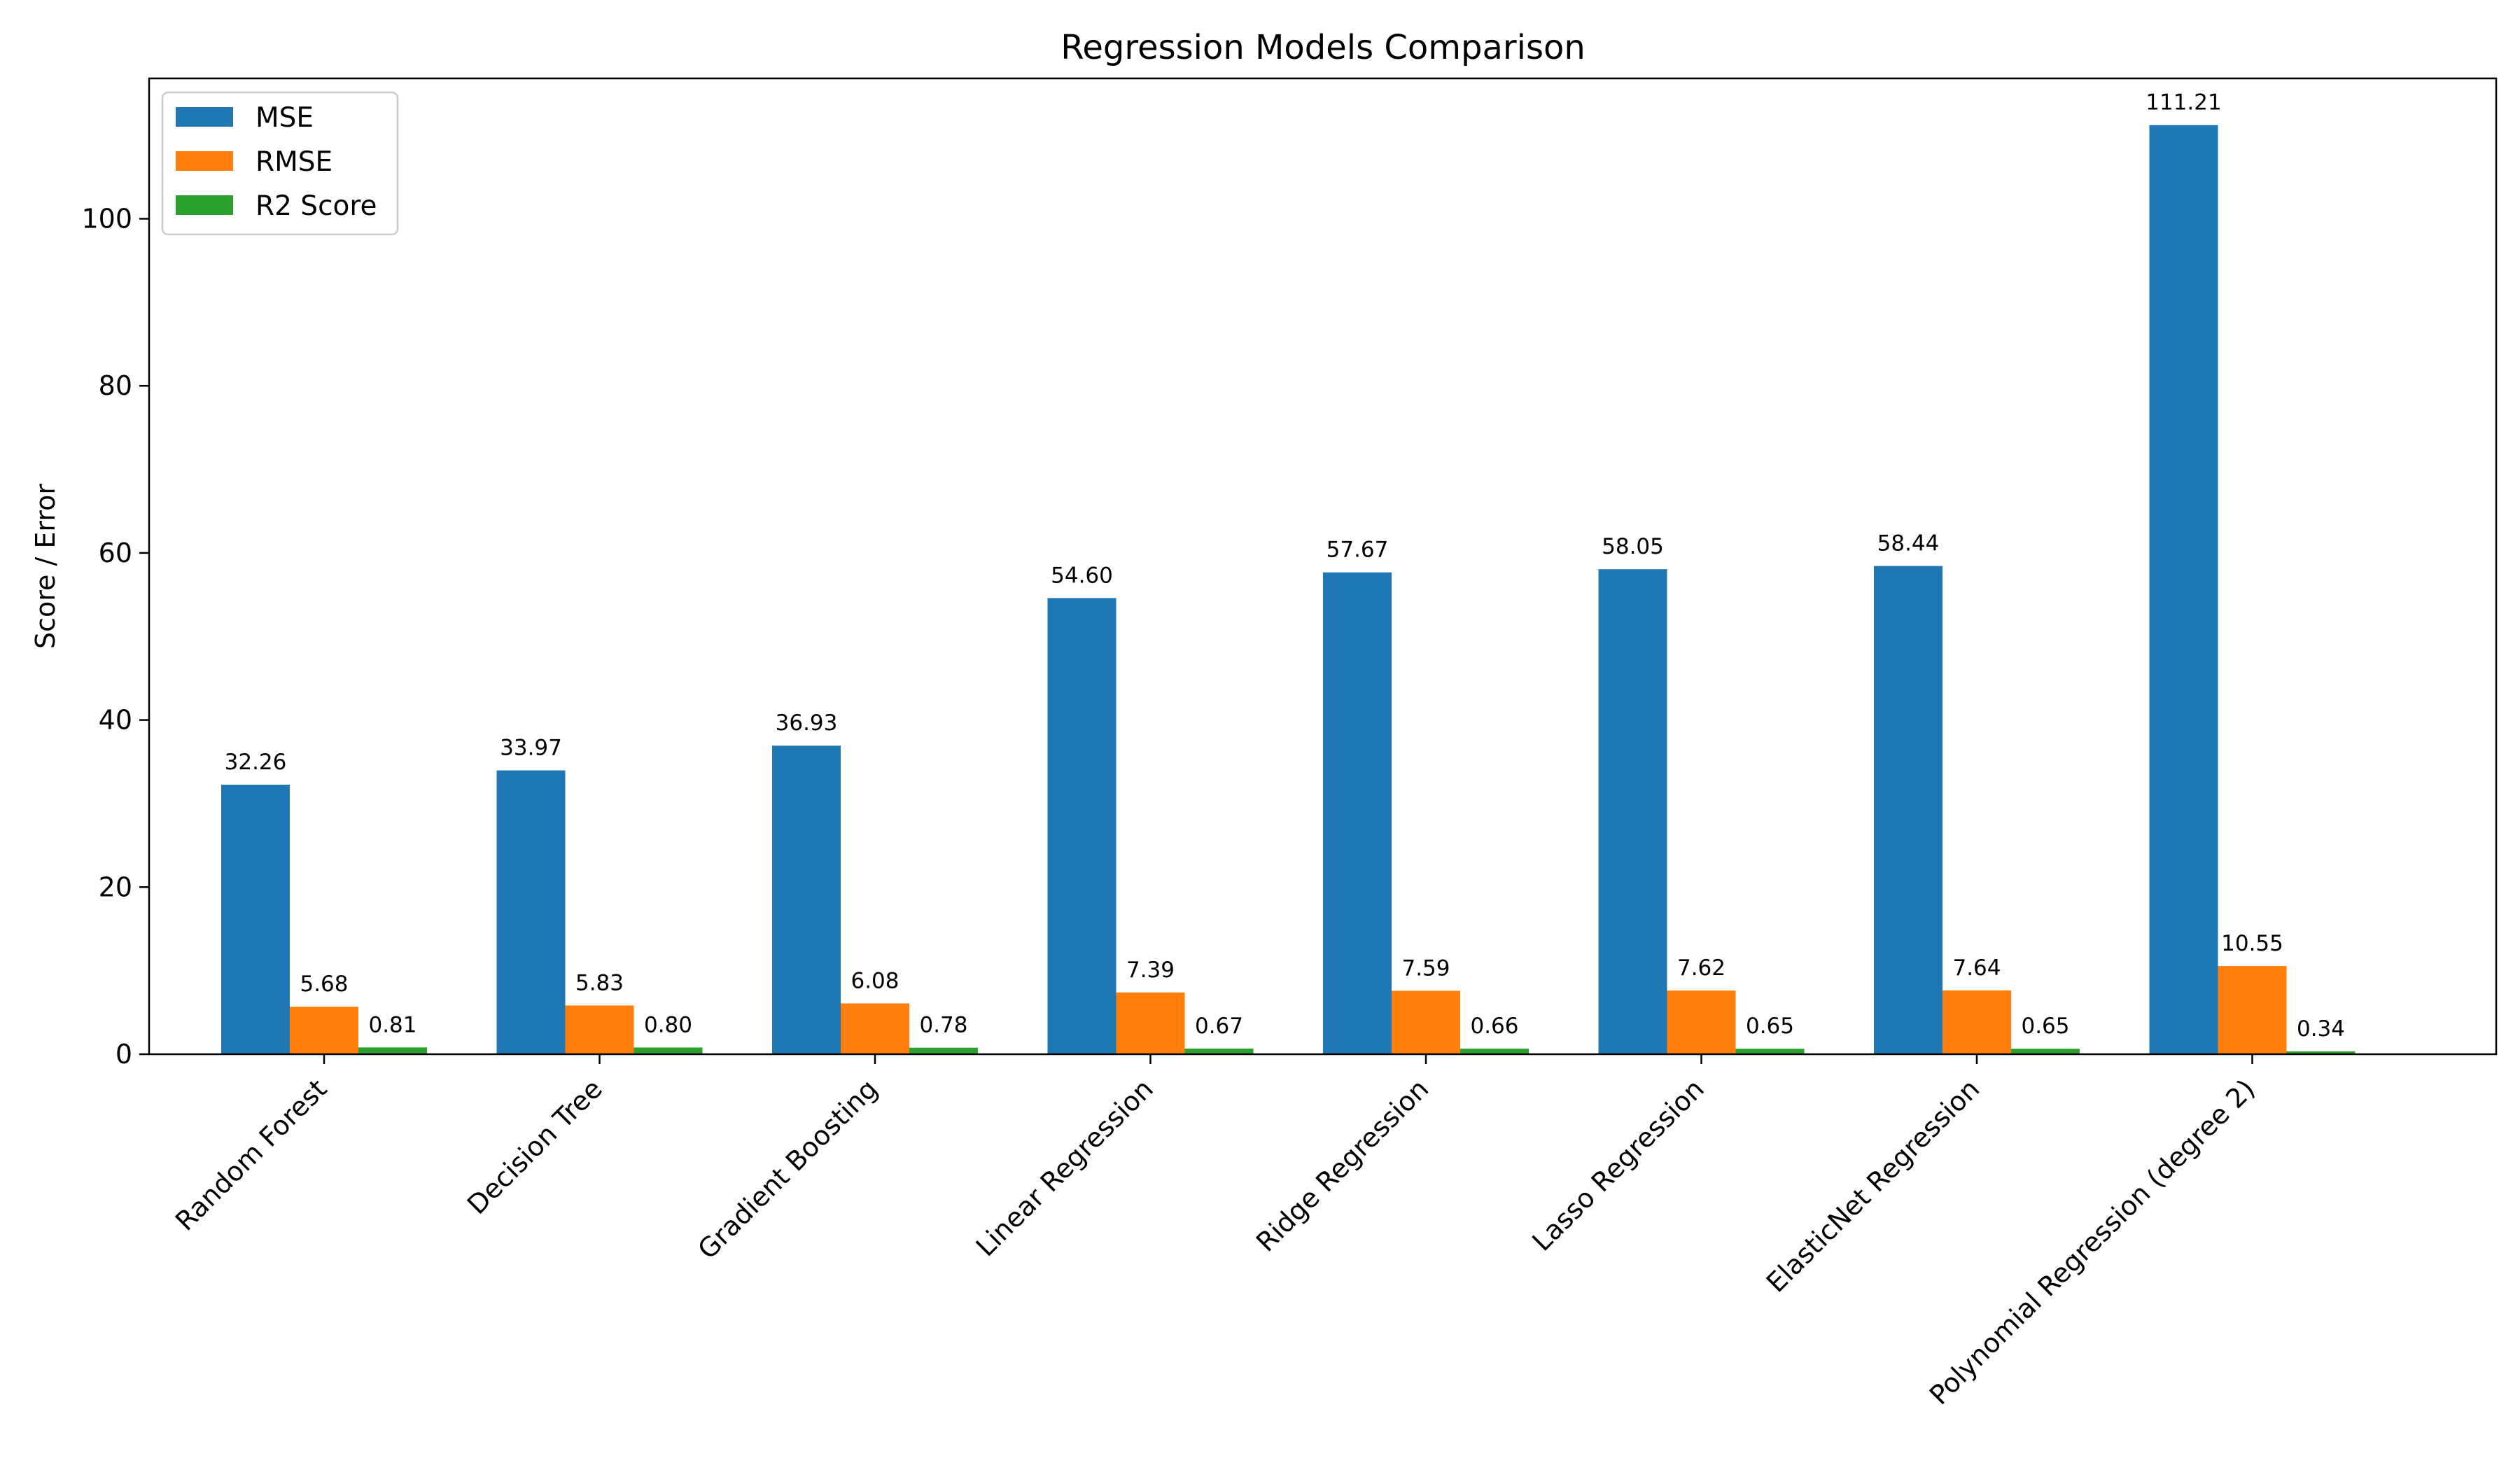  What do you see at coordinates (115, 720) in the screenshot?
I see `y-tick-label: 40` at bounding box center [115, 720].